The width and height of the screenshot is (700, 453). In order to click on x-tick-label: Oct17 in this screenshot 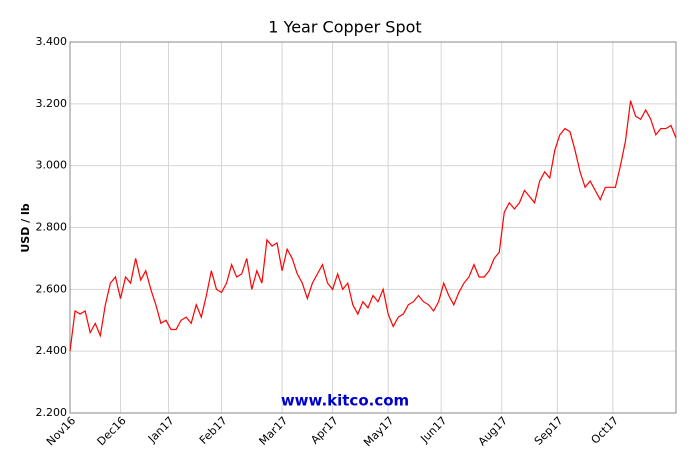, I will do `click(605, 430)`.